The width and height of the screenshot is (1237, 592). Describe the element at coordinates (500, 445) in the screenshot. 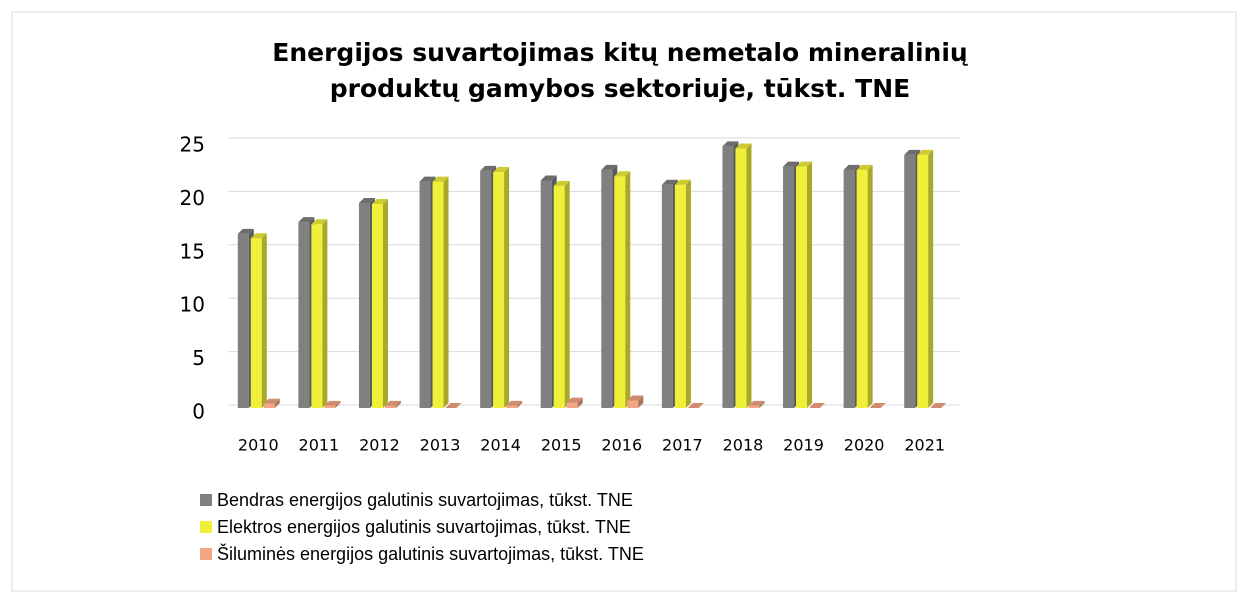

I see `x-tick-label: 2014` at that location.